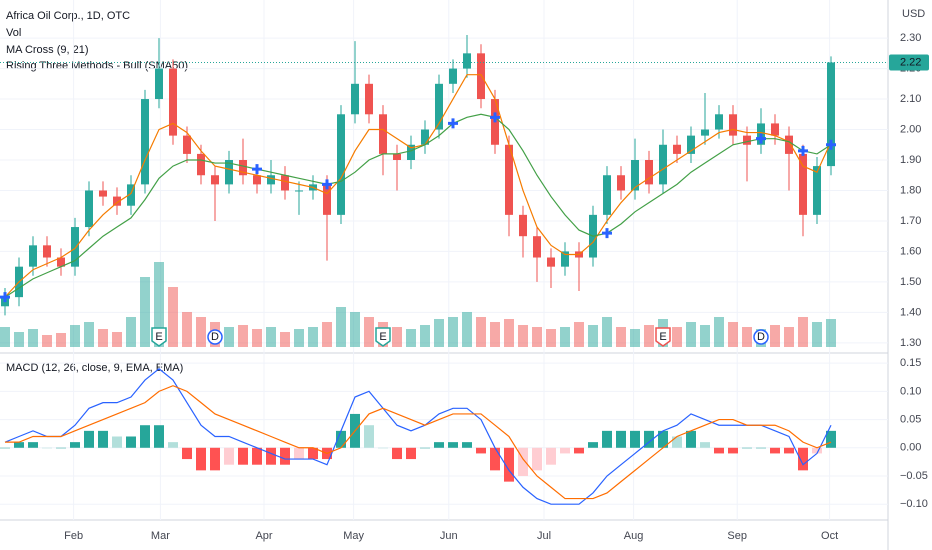 Image resolution: width=932 pixels, height=550 pixels. What do you see at coordinates (910, 38) in the screenshot?
I see `y-tick-label: 2.30` at bounding box center [910, 38].